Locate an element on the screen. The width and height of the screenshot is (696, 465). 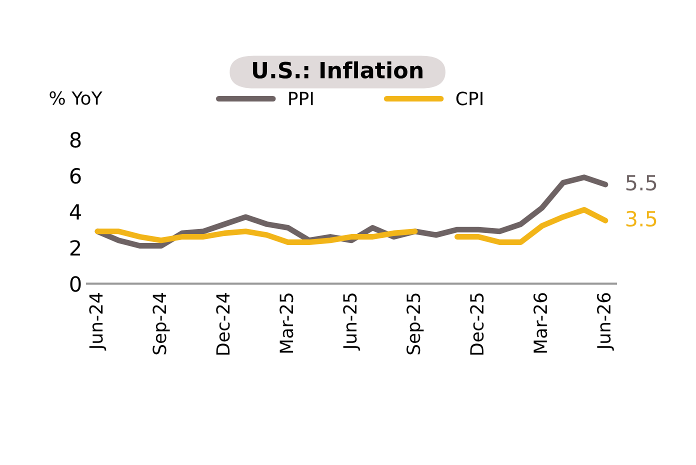
y-tick-label: 6 is located at coordinates (75, 176).